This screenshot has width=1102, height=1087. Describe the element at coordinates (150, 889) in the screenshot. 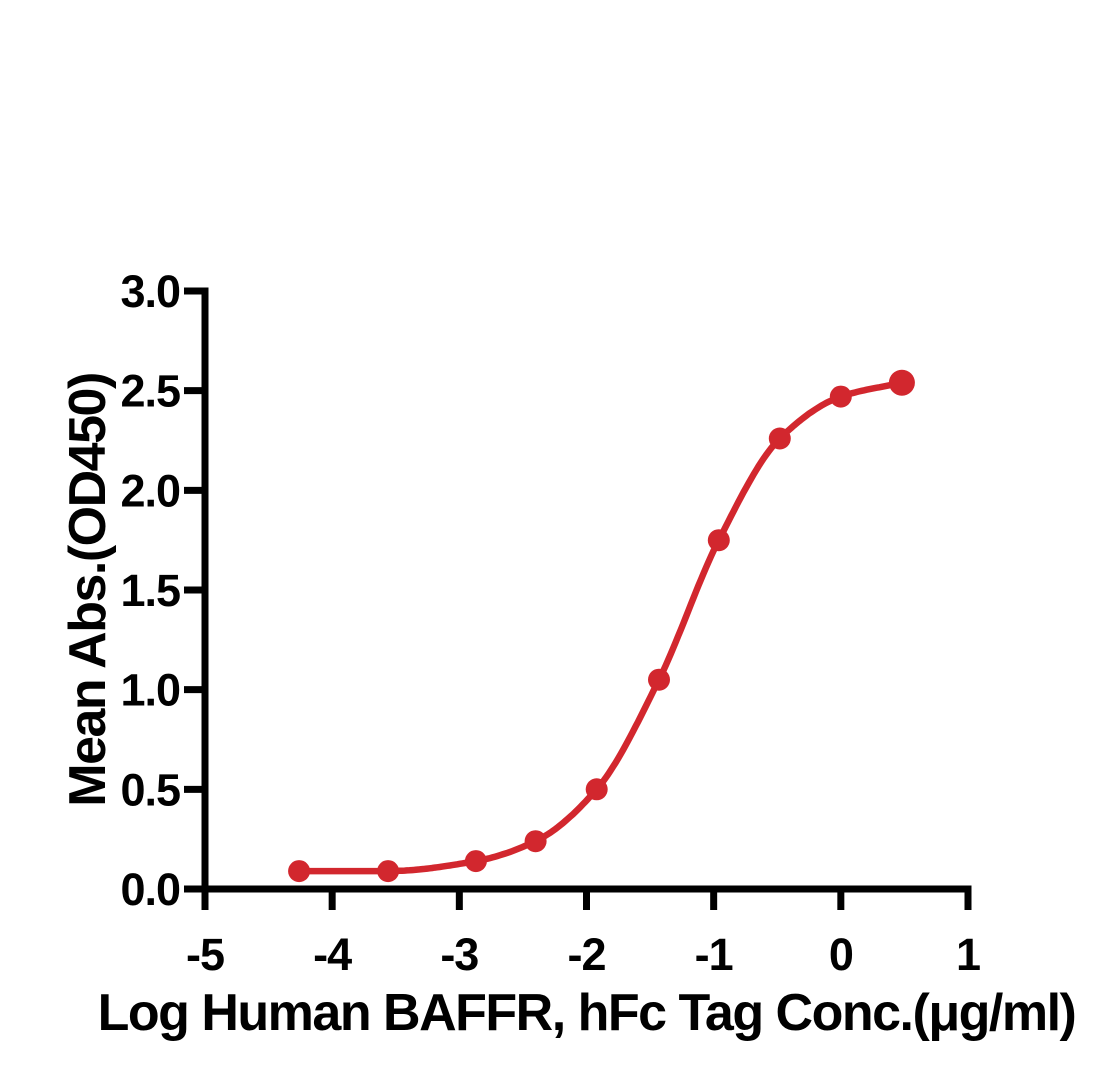

I see `y-tick-label: 0.0` at that location.